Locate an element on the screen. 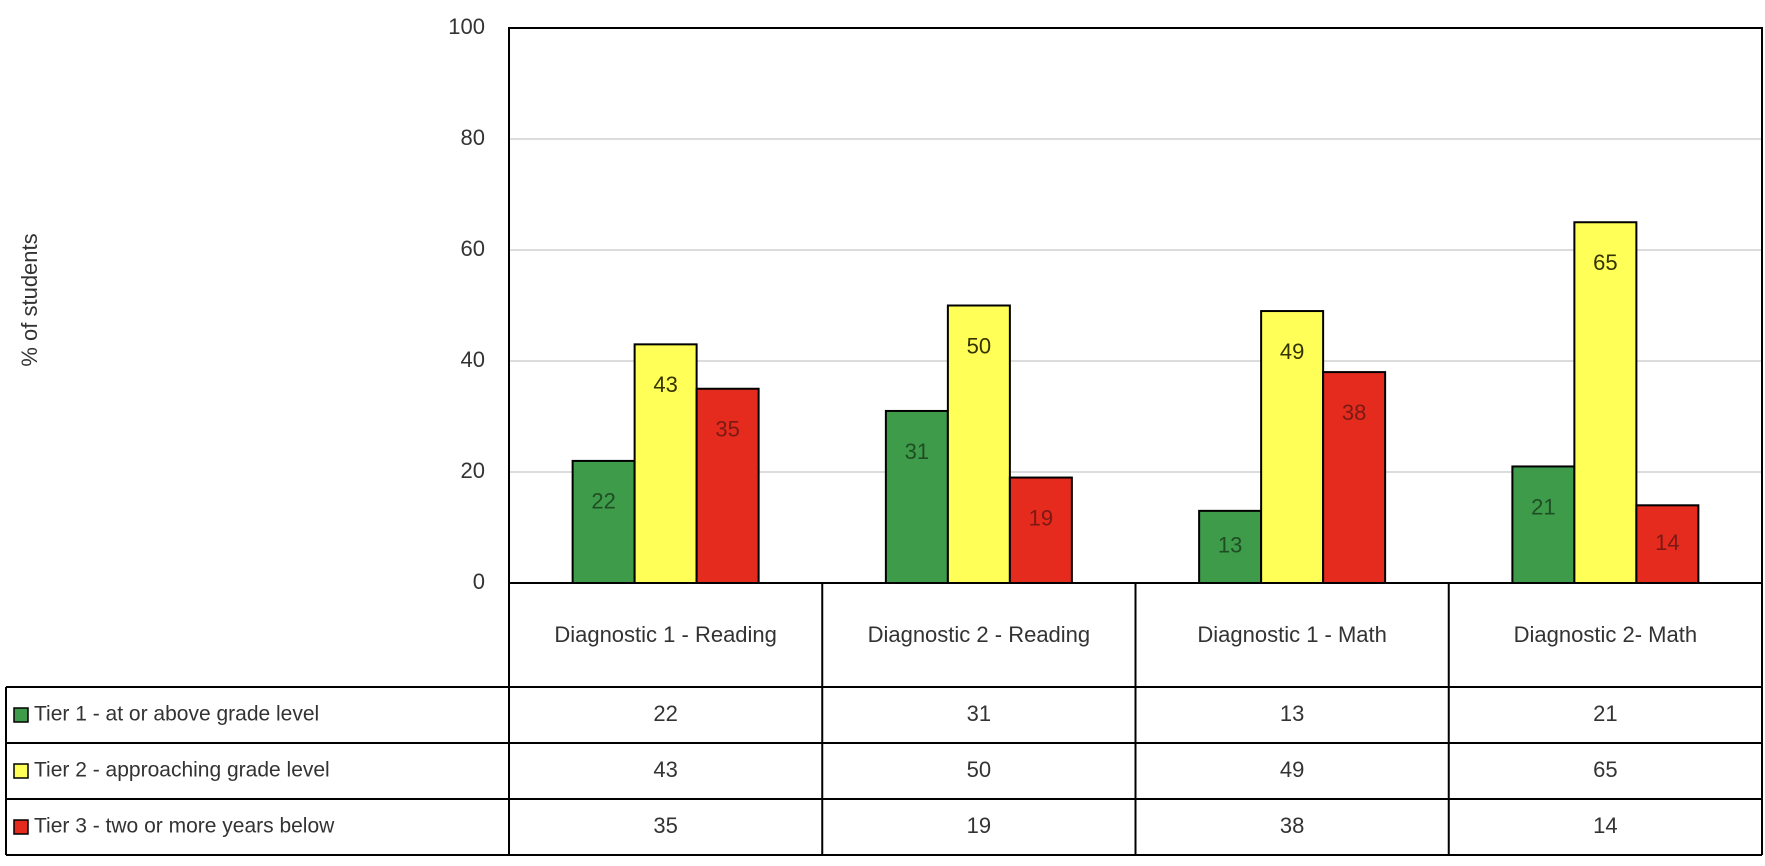 This screenshot has width=1765, height=866. table-value: 50 is located at coordinates (979, 769).